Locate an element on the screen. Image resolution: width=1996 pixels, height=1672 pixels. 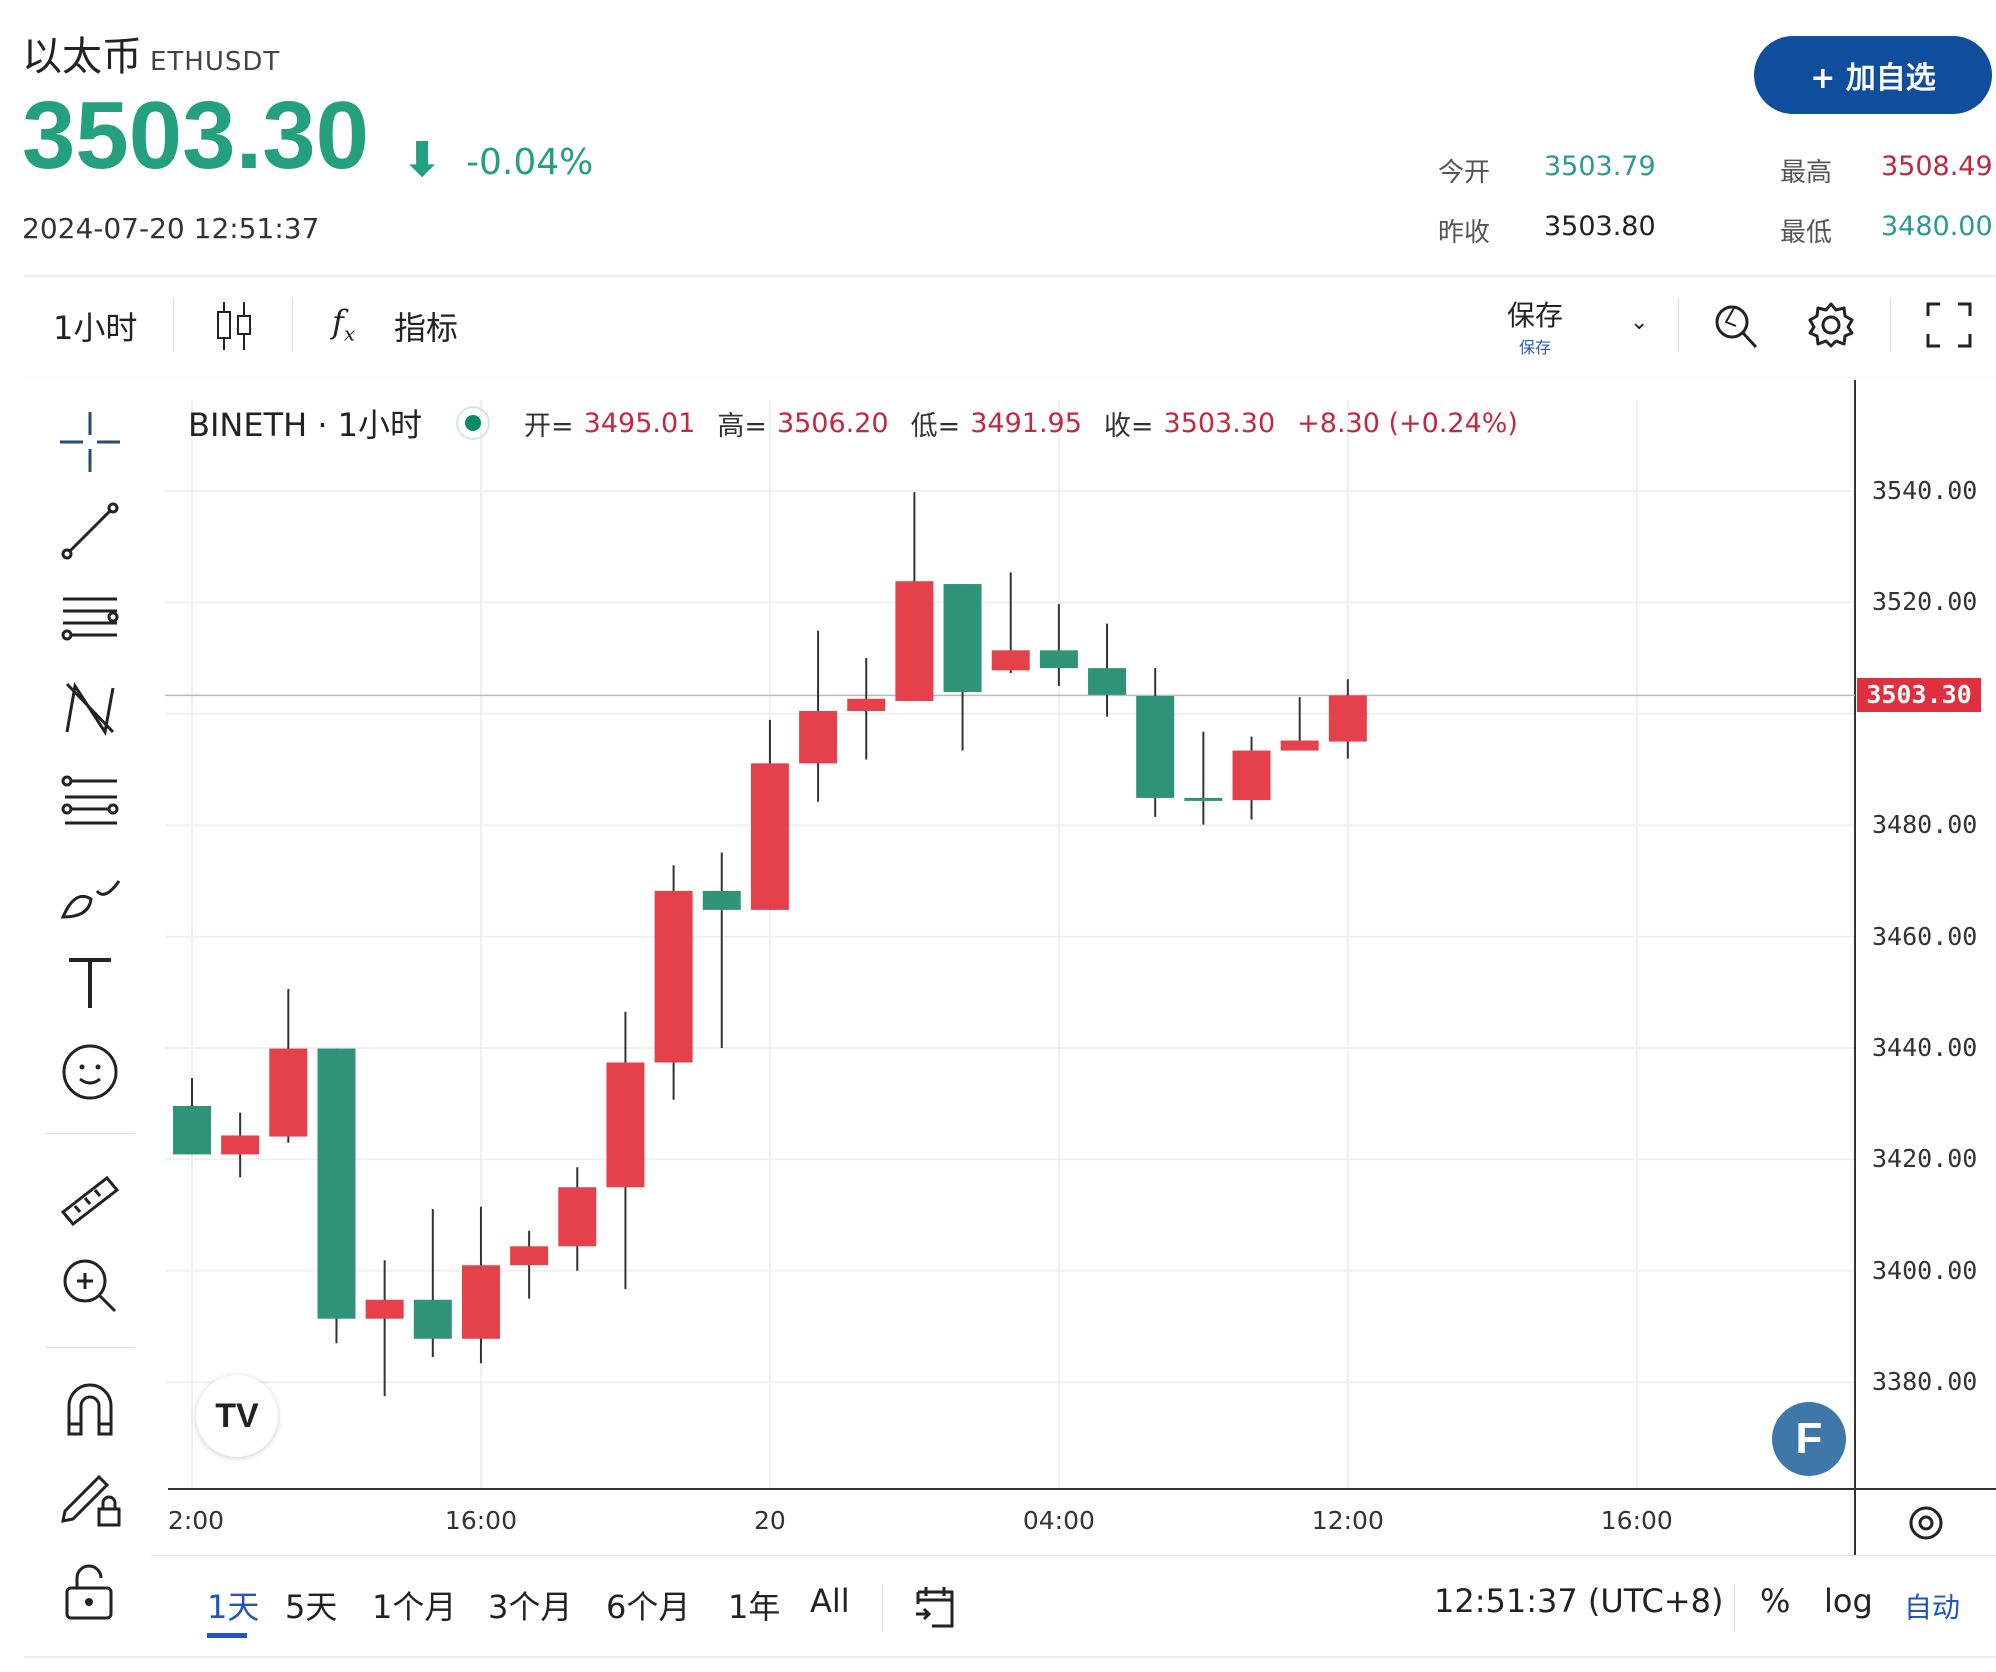
arrow-down-icon: ⬇ is located at coordinates (422, 160).